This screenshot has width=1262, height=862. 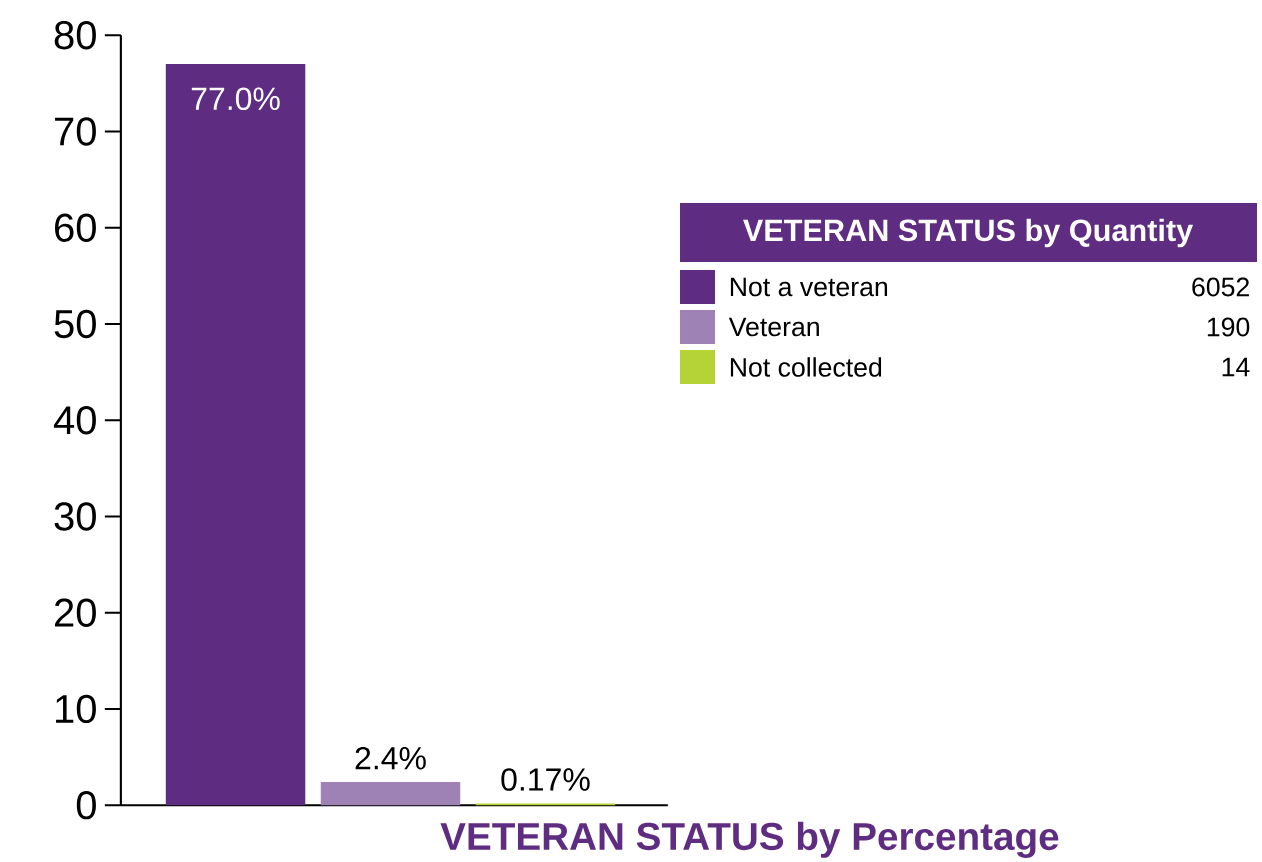 I want to click on data-label: 77.0%, so click(x=235, y=98).